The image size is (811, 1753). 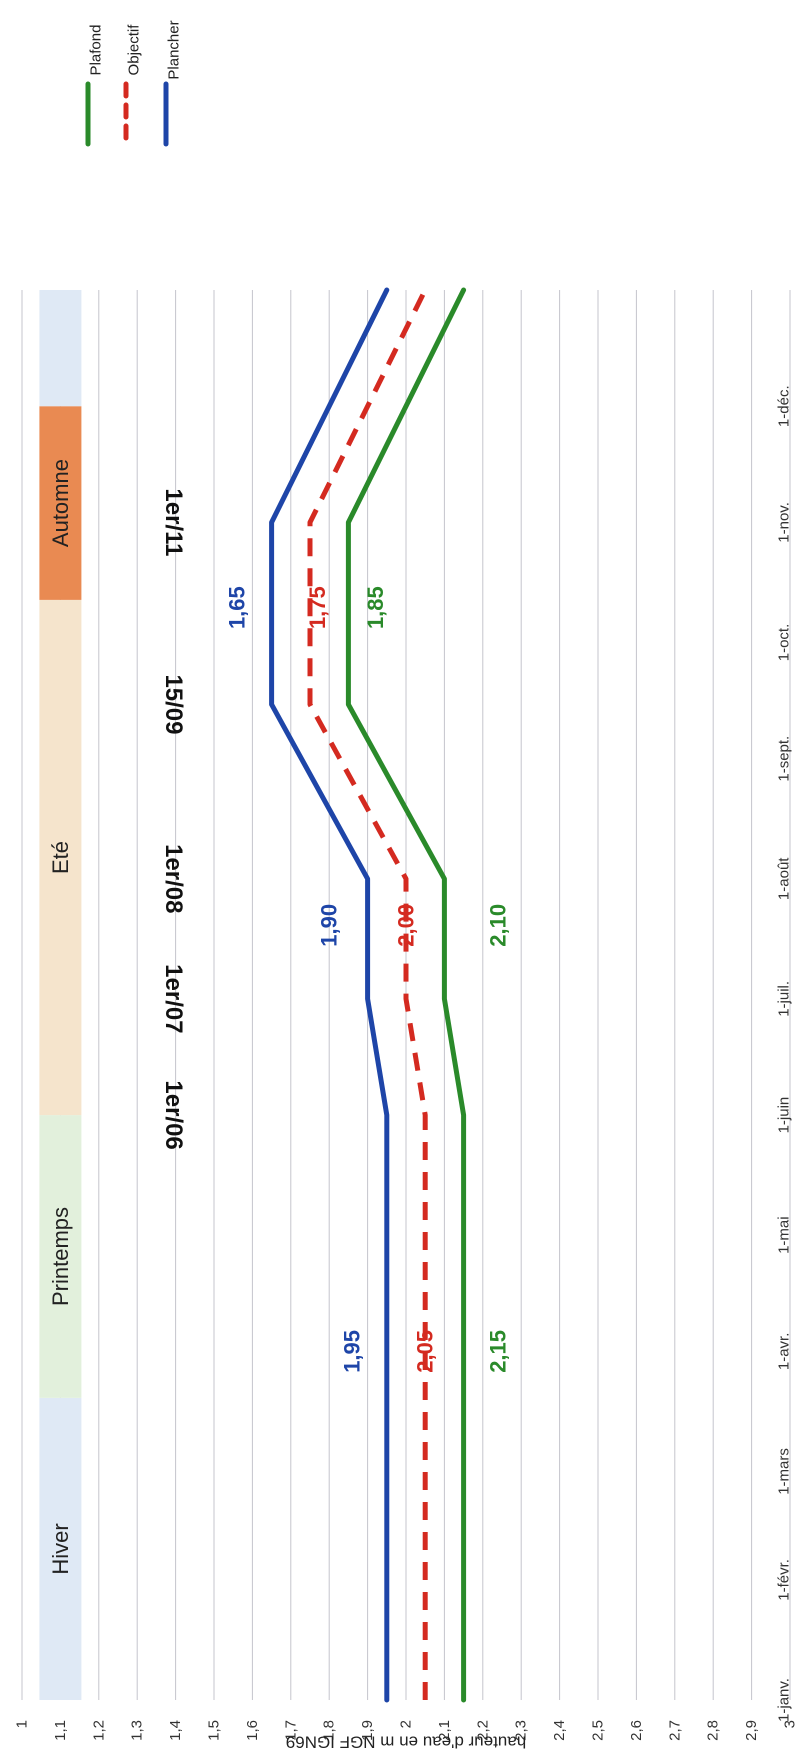 I want to click on value-label: 1,75, so click(x=317, y=607).